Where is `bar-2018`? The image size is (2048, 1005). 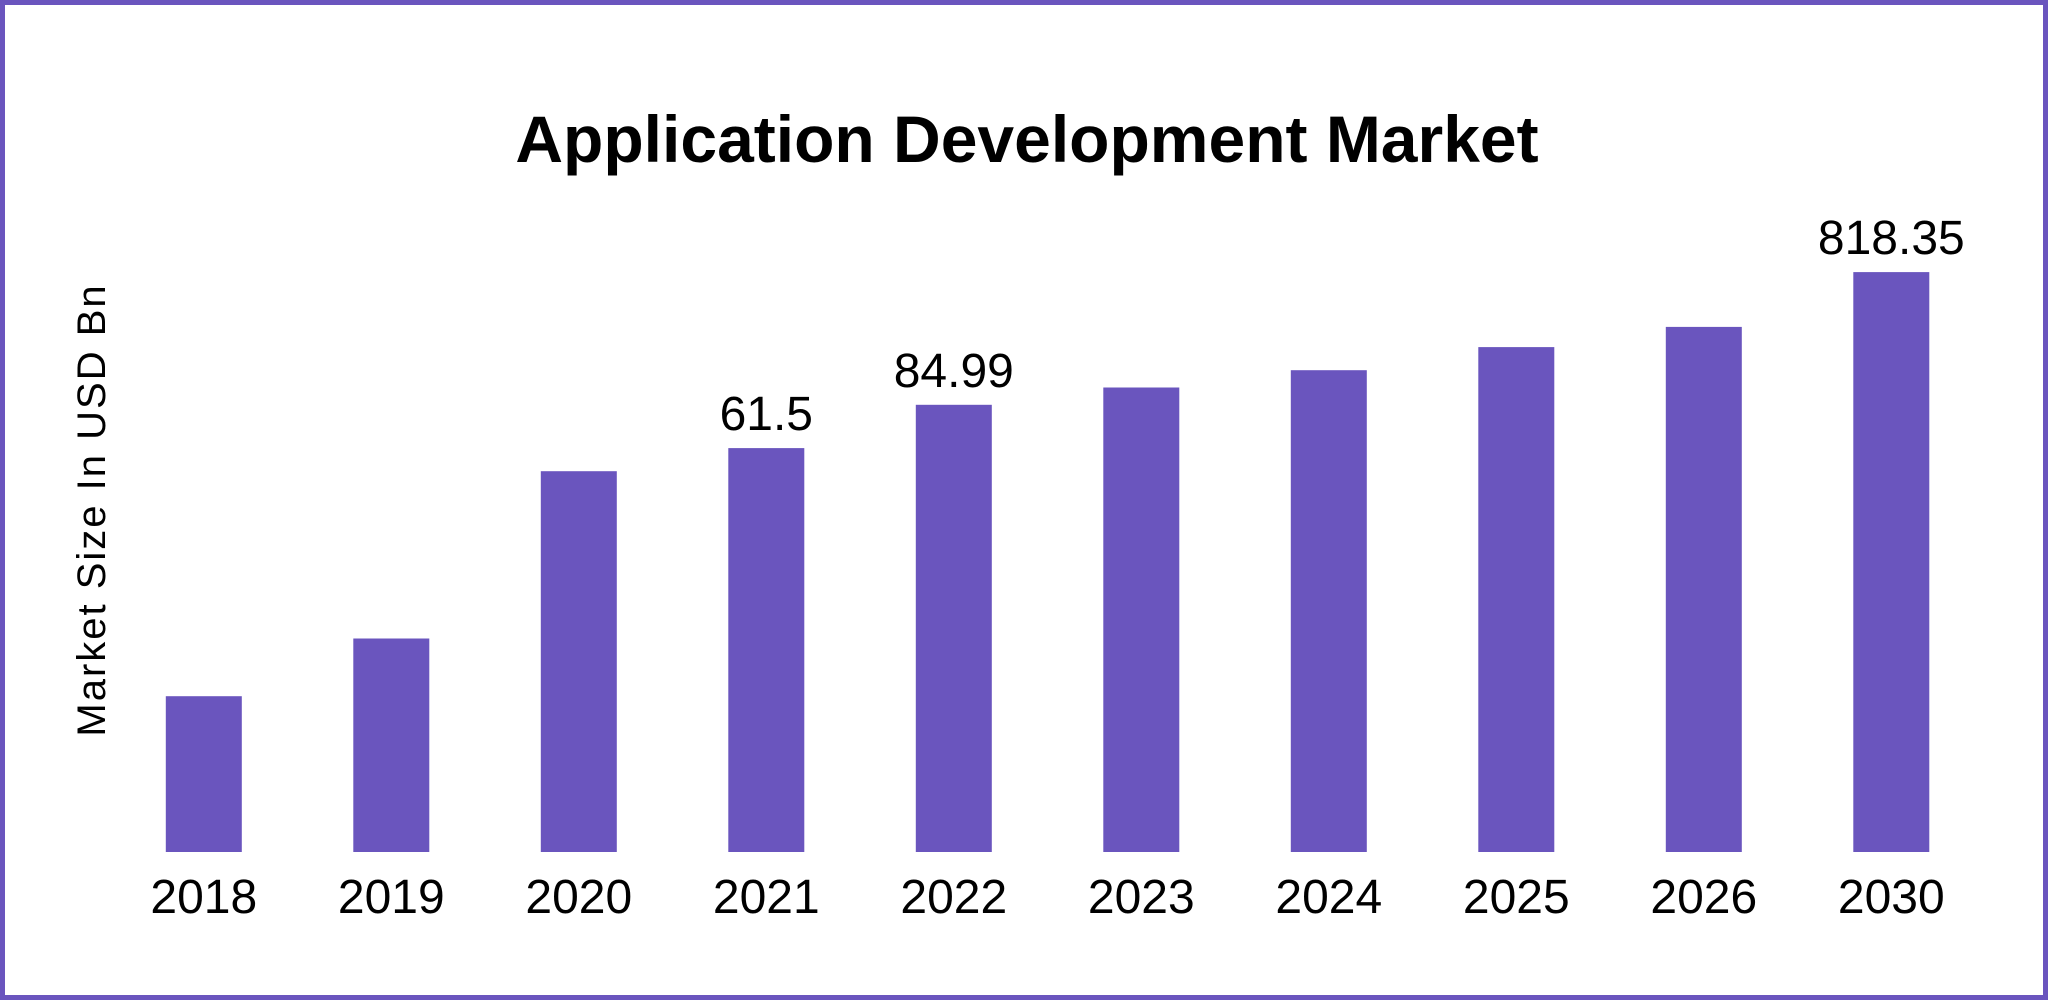 bar-2018 is located at coordinates (203, 774).